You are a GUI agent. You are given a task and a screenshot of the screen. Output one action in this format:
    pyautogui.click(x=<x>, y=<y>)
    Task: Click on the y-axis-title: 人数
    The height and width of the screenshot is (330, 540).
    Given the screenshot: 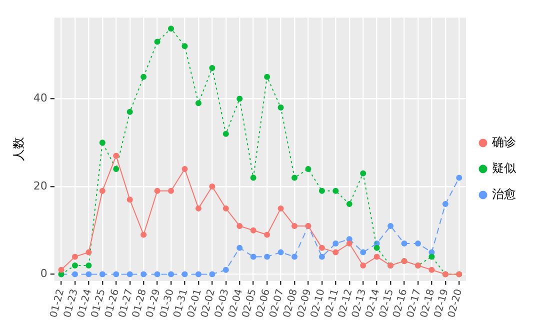 What is the action you would take?
    pyautogui.click(x=18, y=149)
    